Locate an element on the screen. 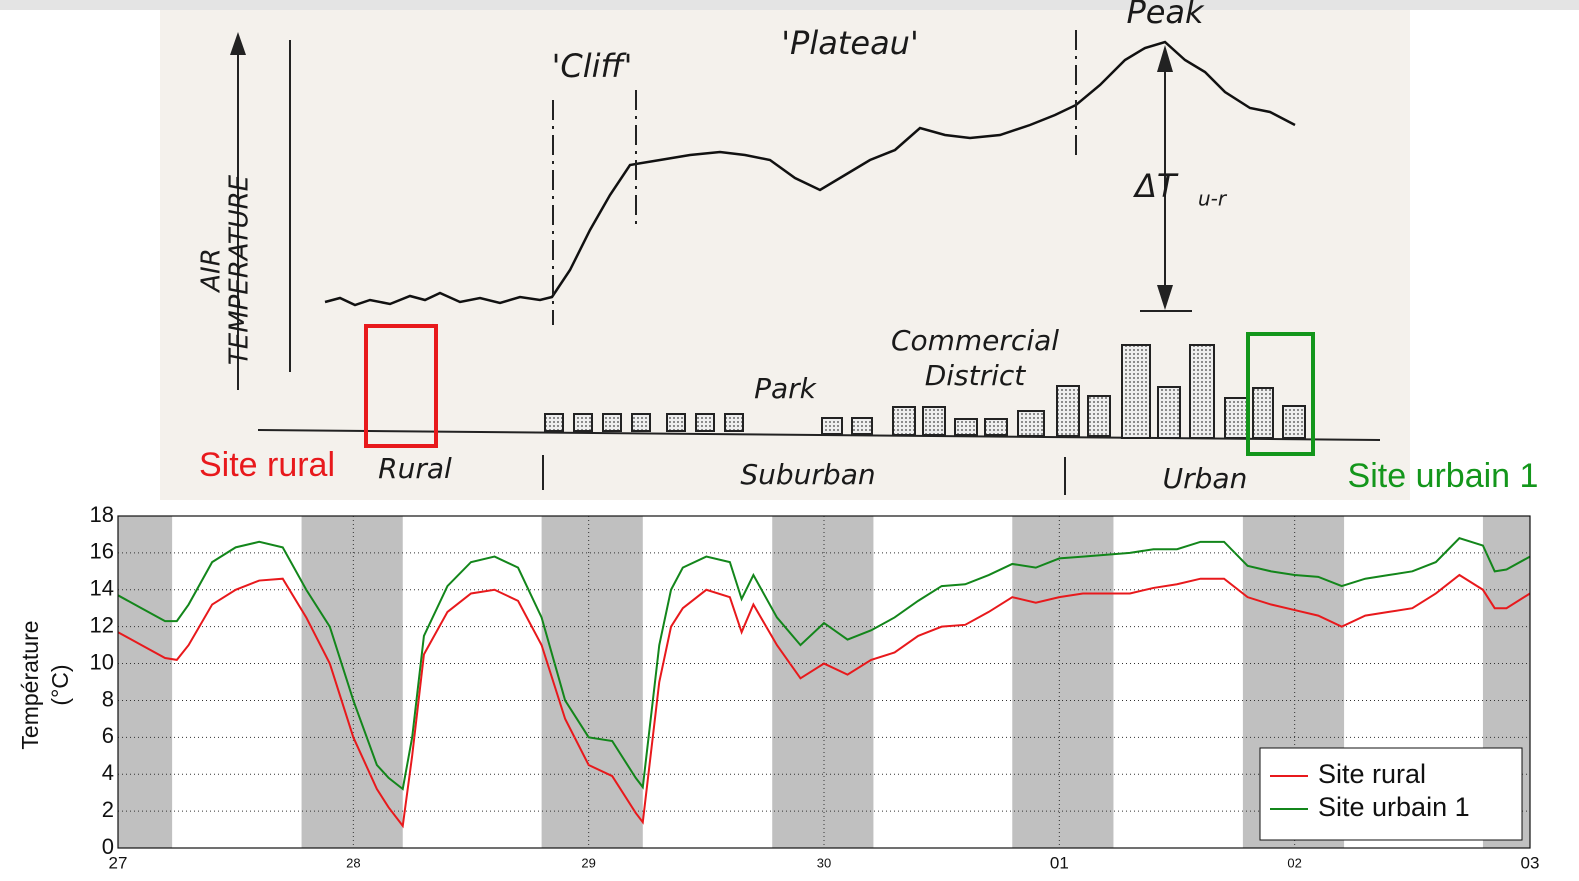 The image size is (1579, 881). x-tick-label: 03 is located at coordinates (1530, 862).